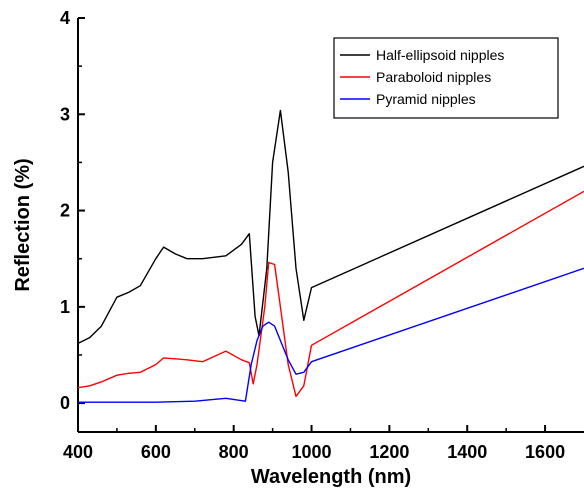  I want to click on x-tick-label: 1000, so click(312, 452).